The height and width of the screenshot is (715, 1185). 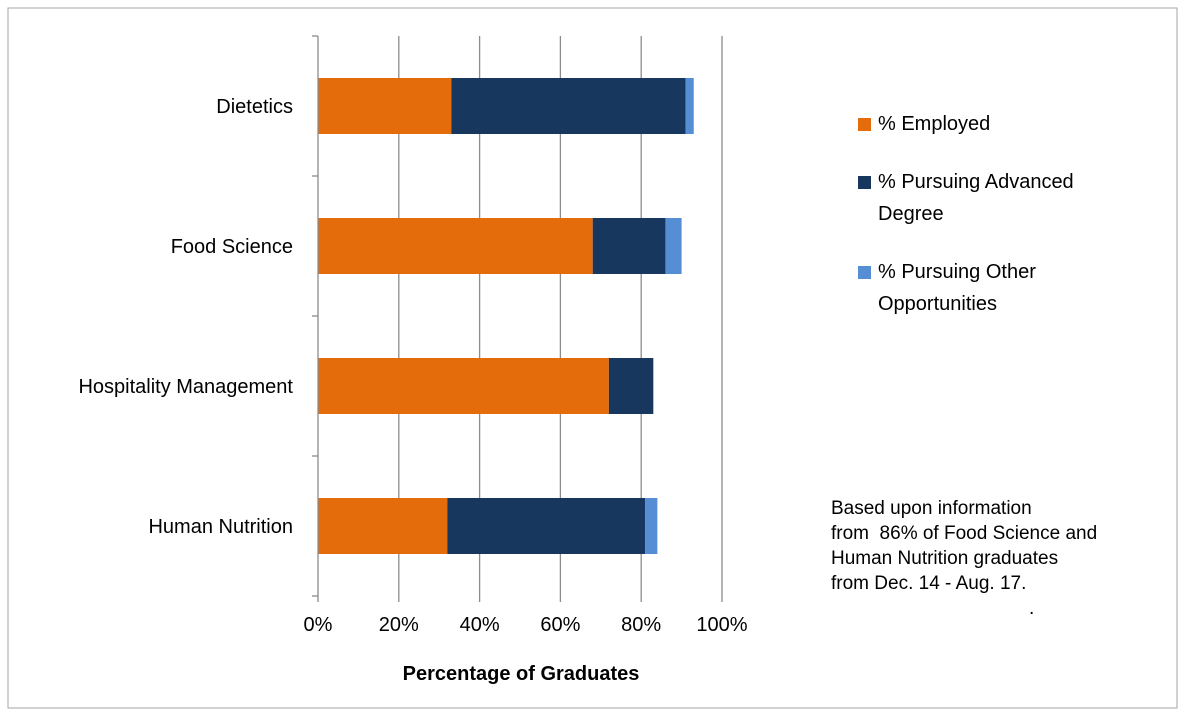 What do you see at coordinates (976, 182) in the screenshot?
I see `legend-label: % Pursuing Advanced` at bounding box center [976, 182].